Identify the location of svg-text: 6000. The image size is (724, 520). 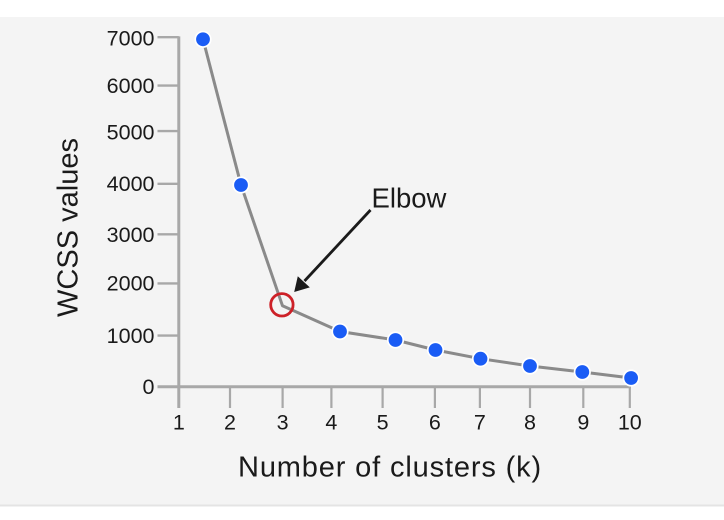
(131, 86).